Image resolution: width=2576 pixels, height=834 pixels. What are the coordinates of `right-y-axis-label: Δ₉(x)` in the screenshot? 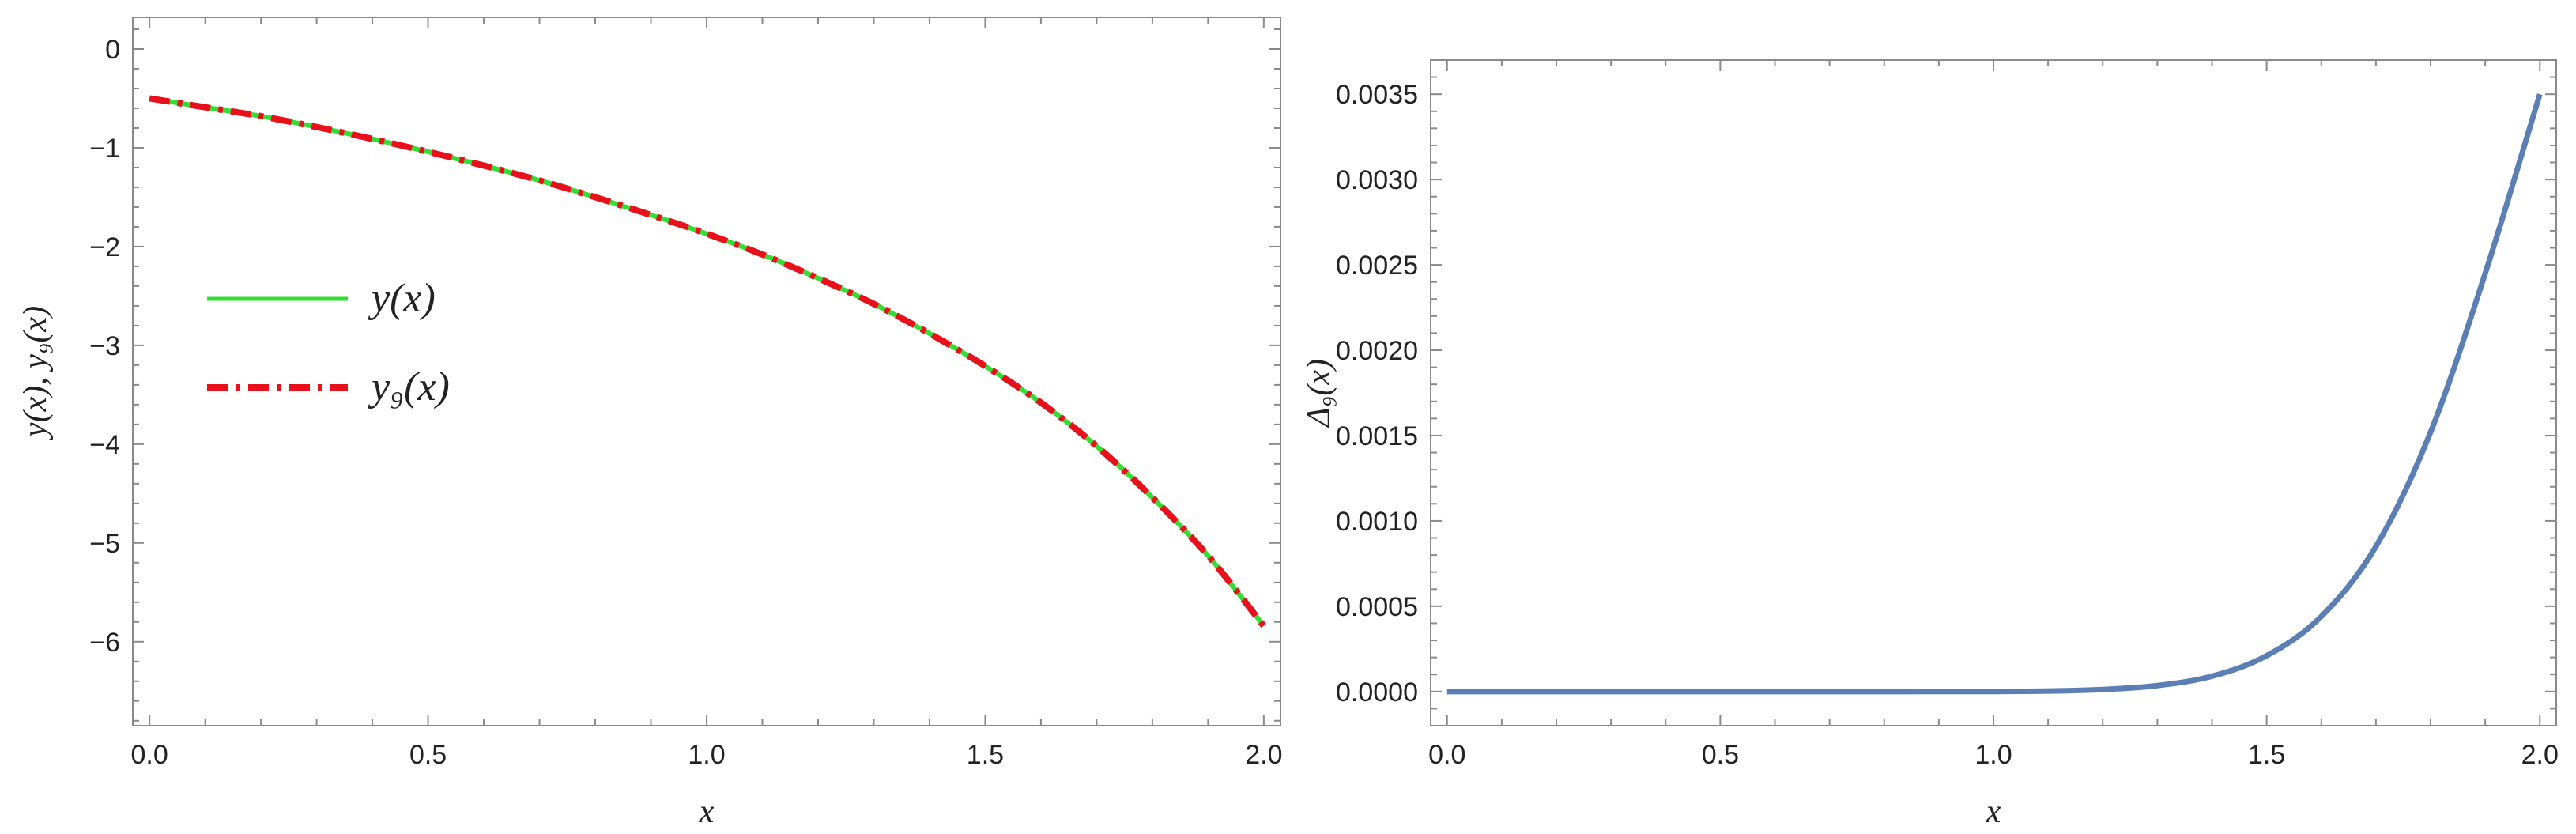 It's located at (1319, 393).